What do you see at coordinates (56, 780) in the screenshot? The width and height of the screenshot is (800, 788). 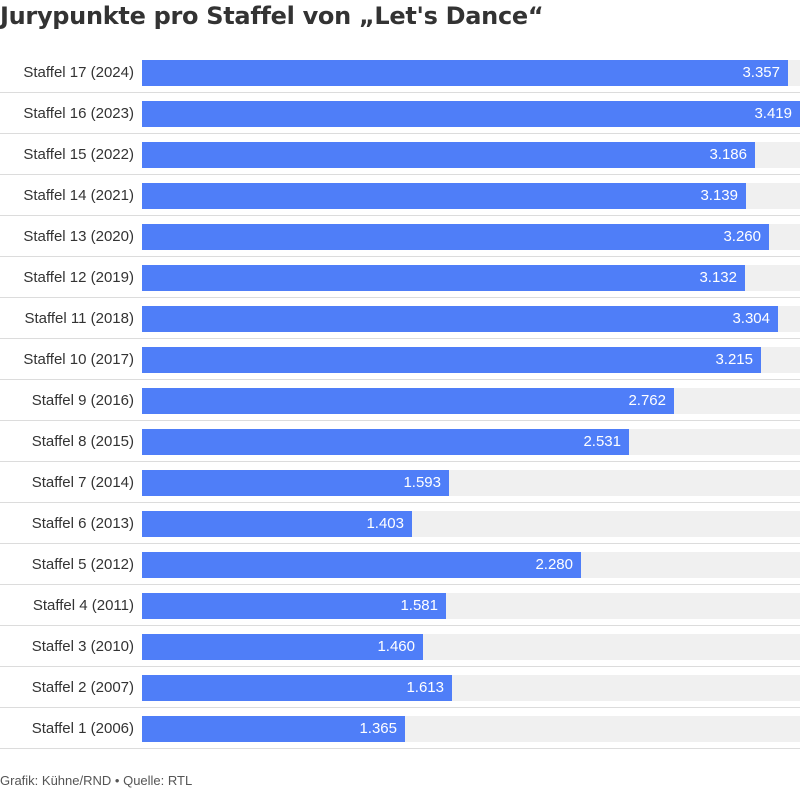 I see `footer-credit: Grafik: Kühne/RND` at bounding box center [56, 780].